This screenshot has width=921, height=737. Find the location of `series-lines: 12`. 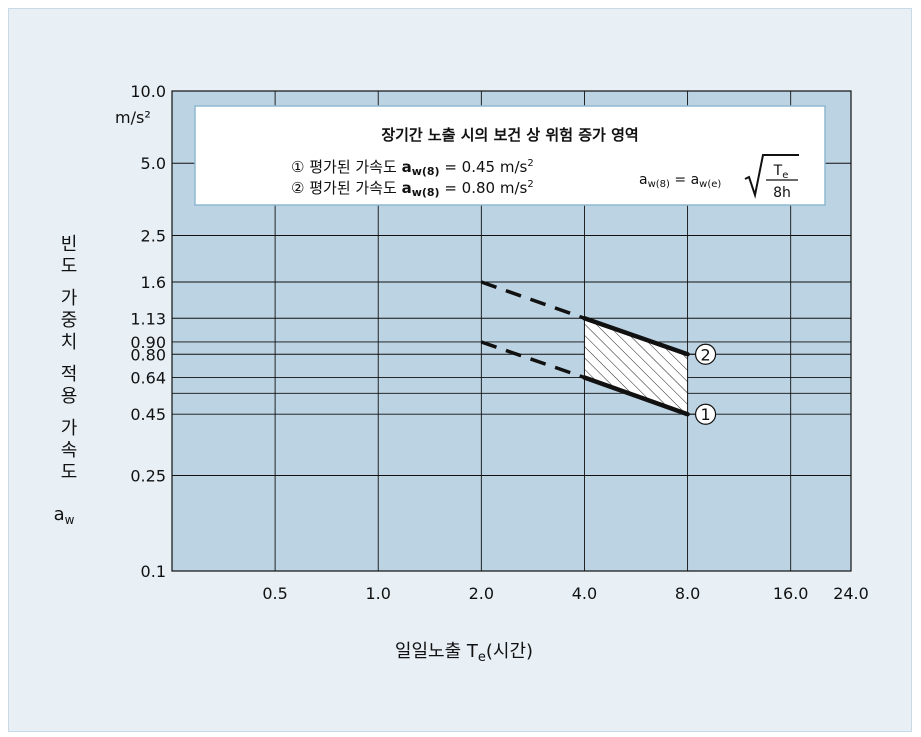

series-lines: 12 is located at coordinates (598, 352).